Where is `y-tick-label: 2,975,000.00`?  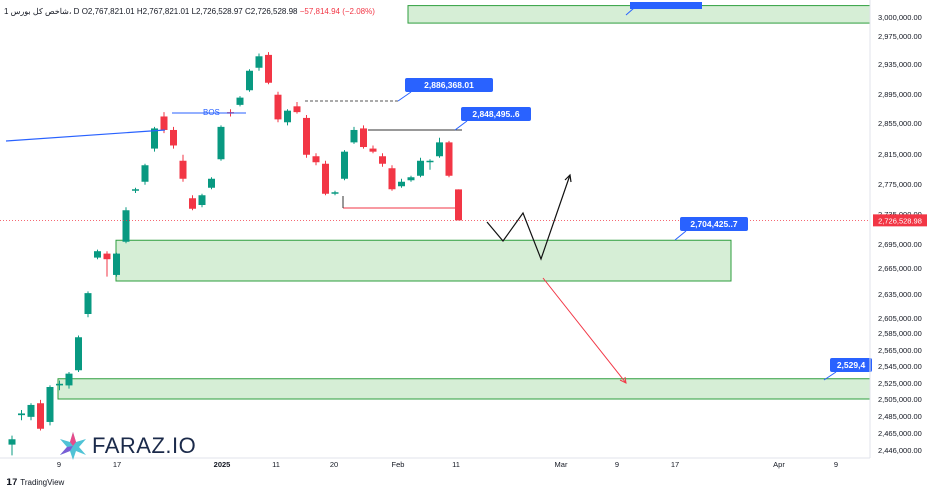 y-tick-label: 2,975,000.00 is located at coordinates (900, 36).